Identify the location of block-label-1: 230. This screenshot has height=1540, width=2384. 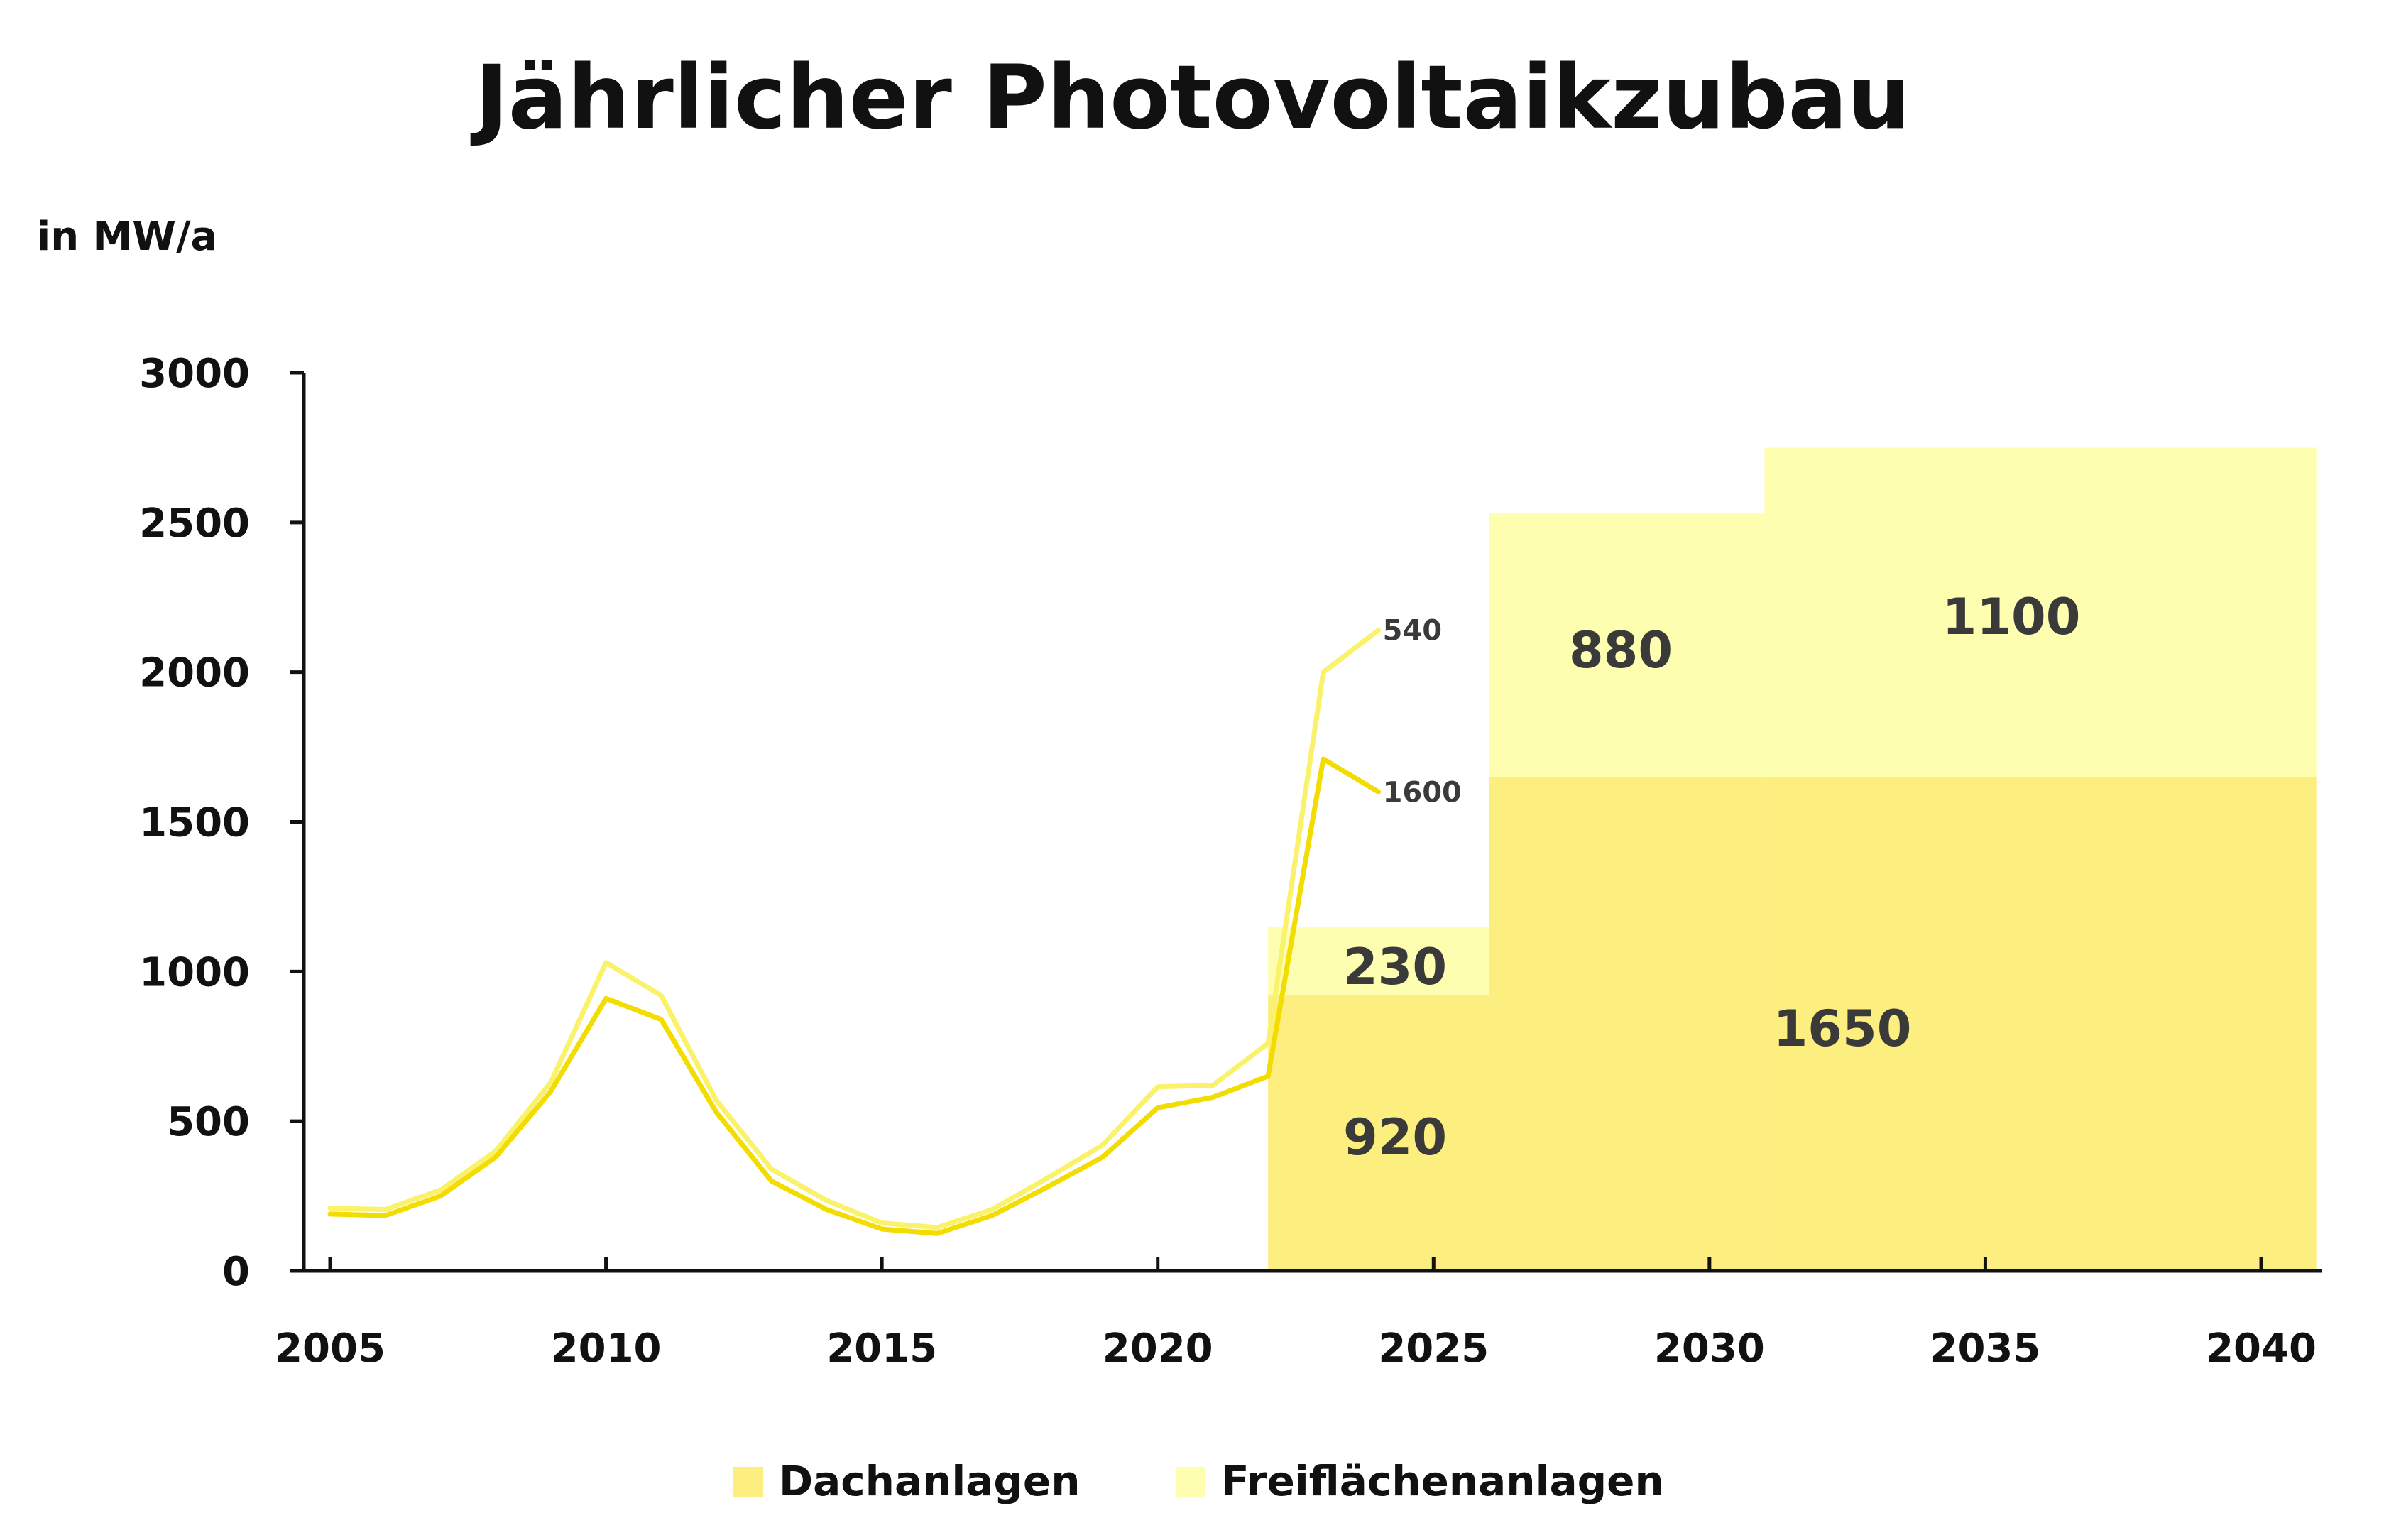
(1395, 967).